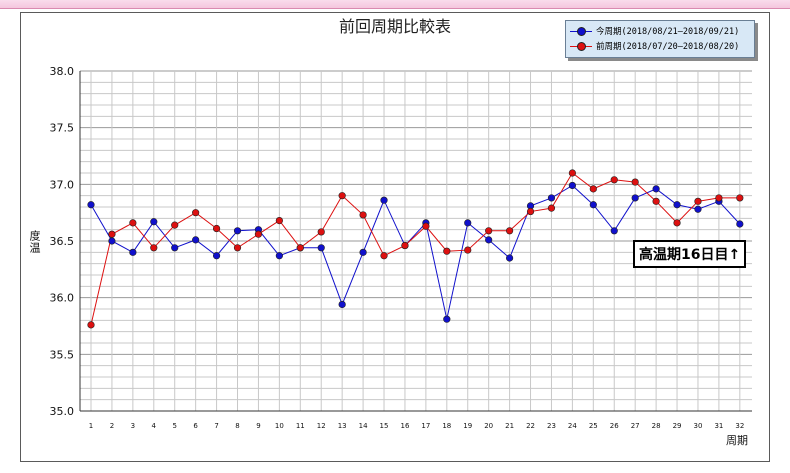  I want to click on x-tick-label: 10, so click(279, 426).